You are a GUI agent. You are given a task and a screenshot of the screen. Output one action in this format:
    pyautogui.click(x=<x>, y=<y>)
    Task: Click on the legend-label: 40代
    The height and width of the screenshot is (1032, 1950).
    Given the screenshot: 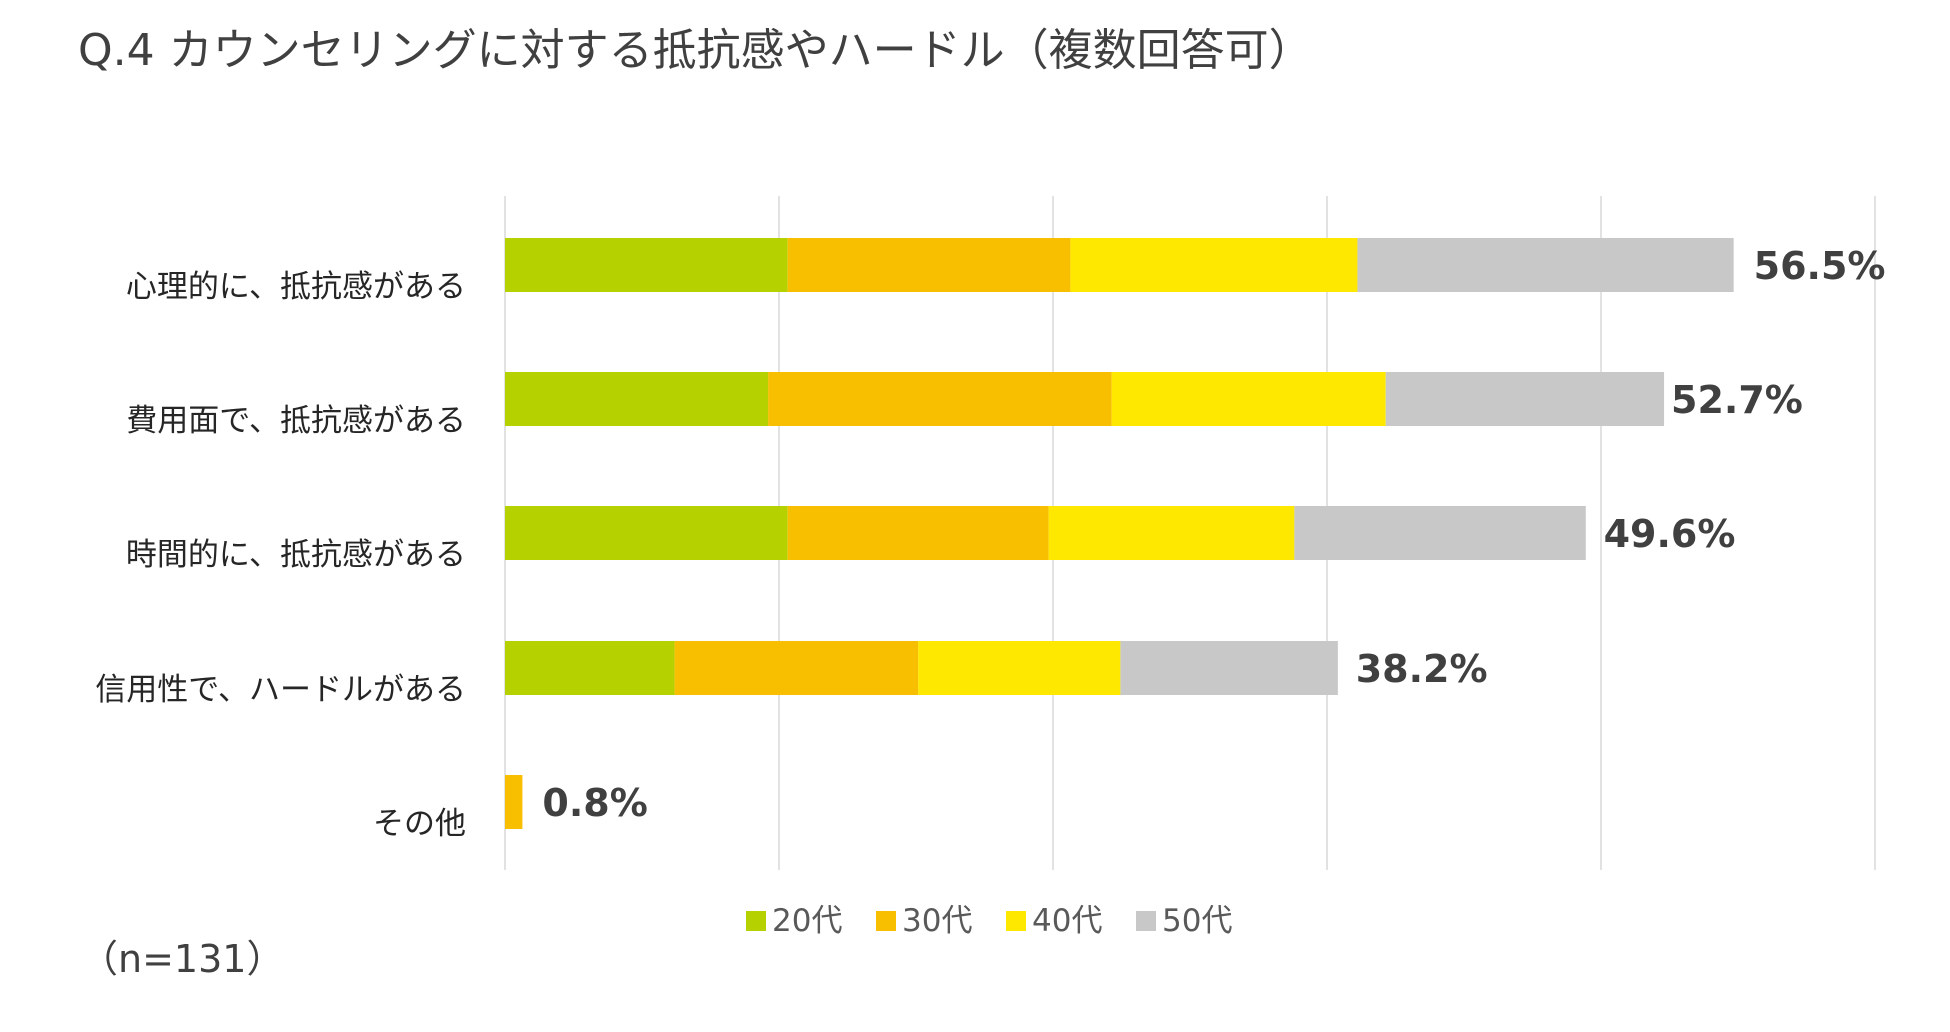 What is the action you would take?
    pyautogui.click(x=1067, y=921)
    